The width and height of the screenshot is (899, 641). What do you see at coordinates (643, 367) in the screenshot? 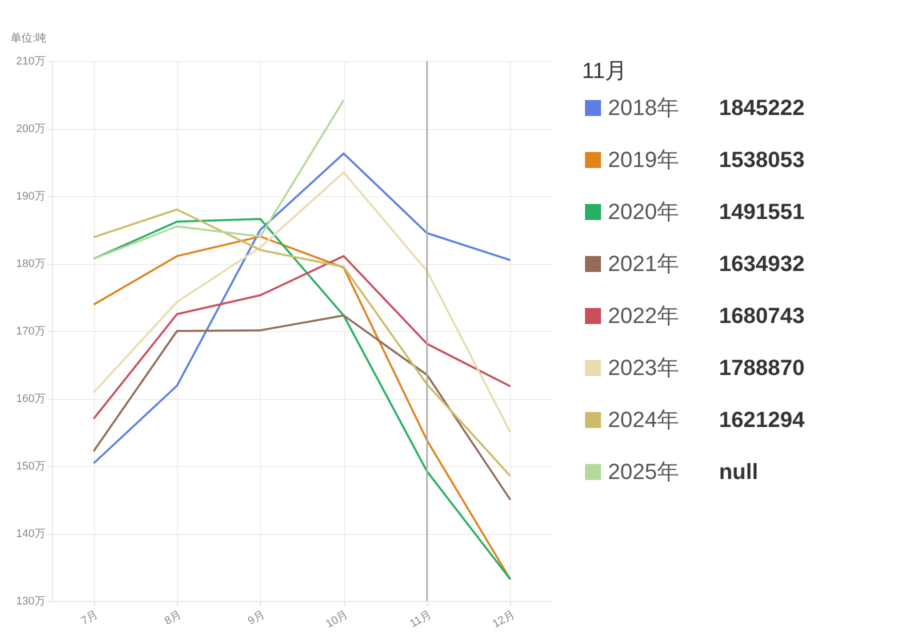
I see `legend-label: 2023年` at bounding box center [643, 367].